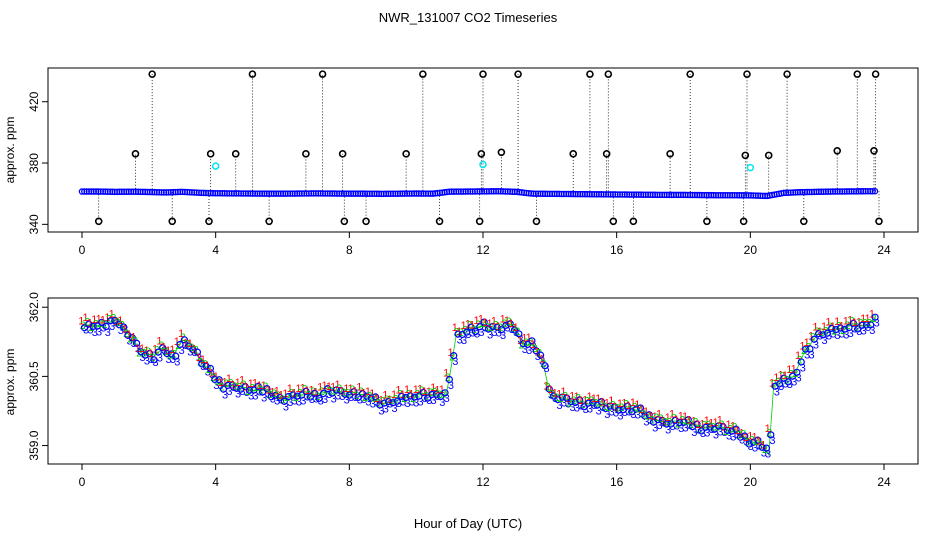 This screenshot has width=936, height=540. I want to click on bottom-x-tick-label: 8, so click(349, 482).